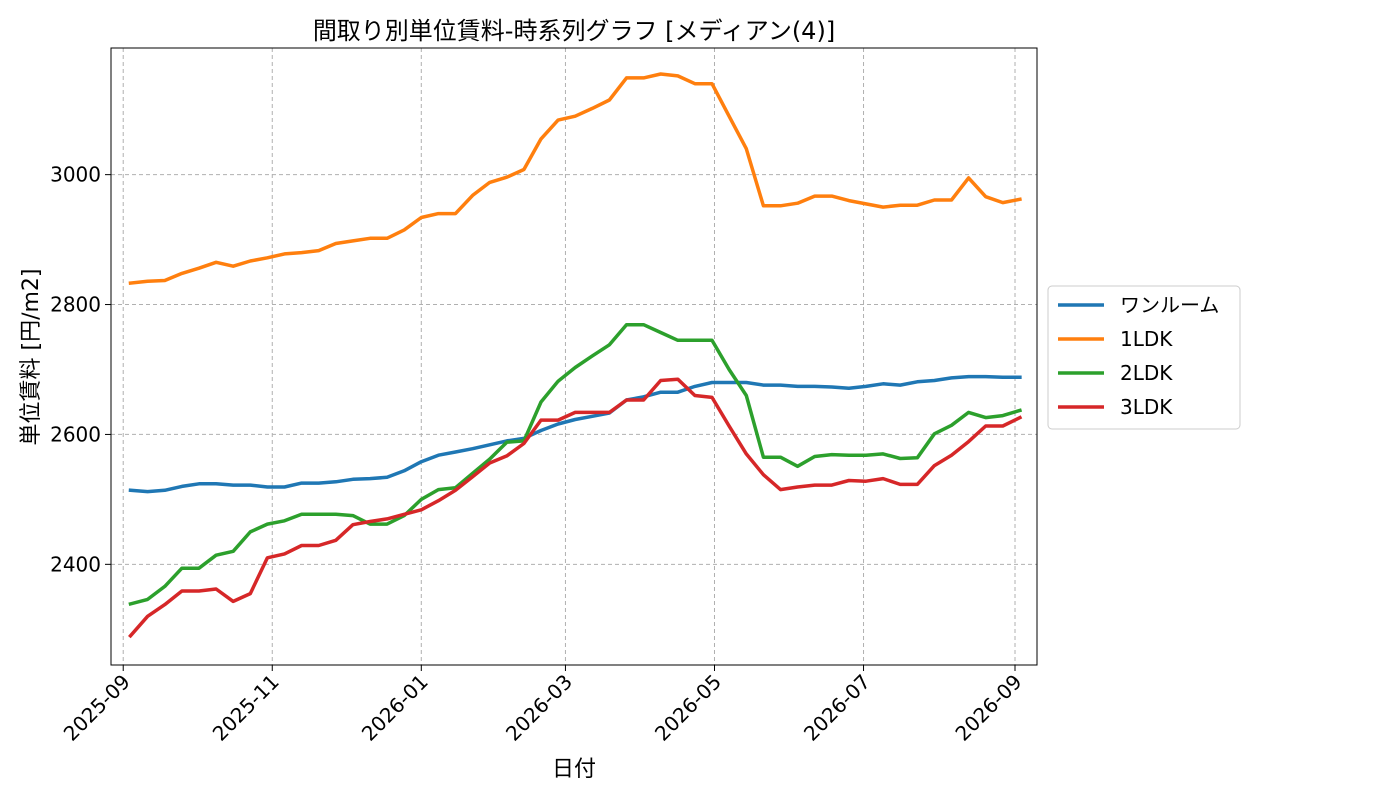  I want to click on legend-label: 3LDK, so click(1146, 407).